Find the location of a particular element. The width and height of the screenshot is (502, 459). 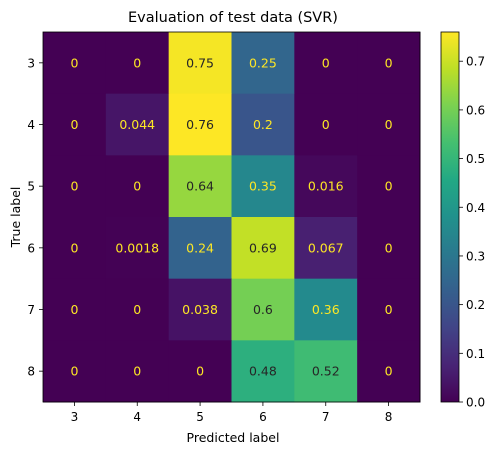

cell-value-label: 0.6 is located at coordinates (263, 309).